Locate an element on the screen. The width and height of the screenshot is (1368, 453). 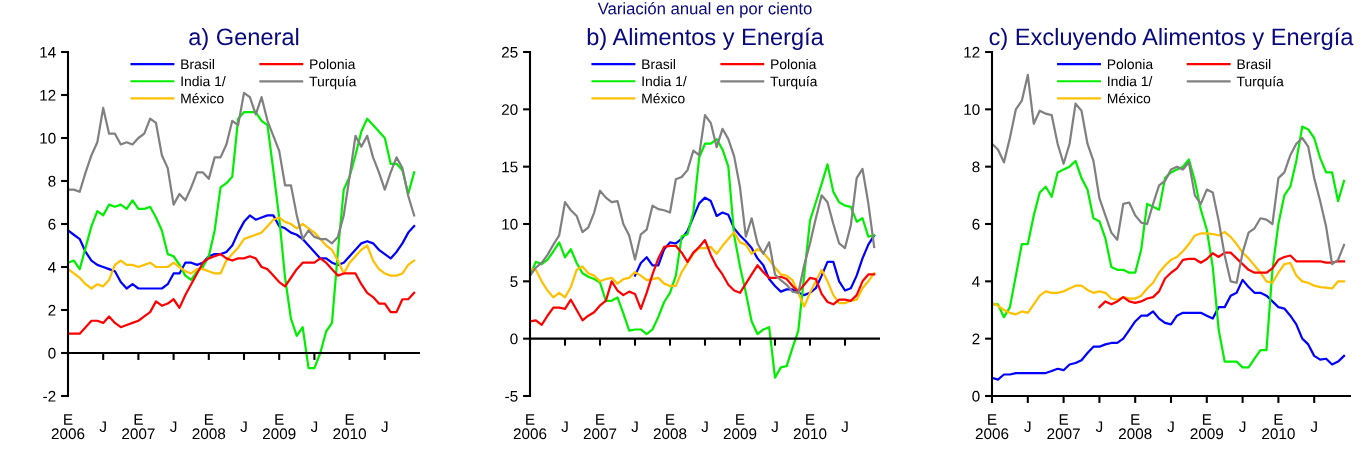
y-tick-label: 14 is located at coordinates (48, 52).